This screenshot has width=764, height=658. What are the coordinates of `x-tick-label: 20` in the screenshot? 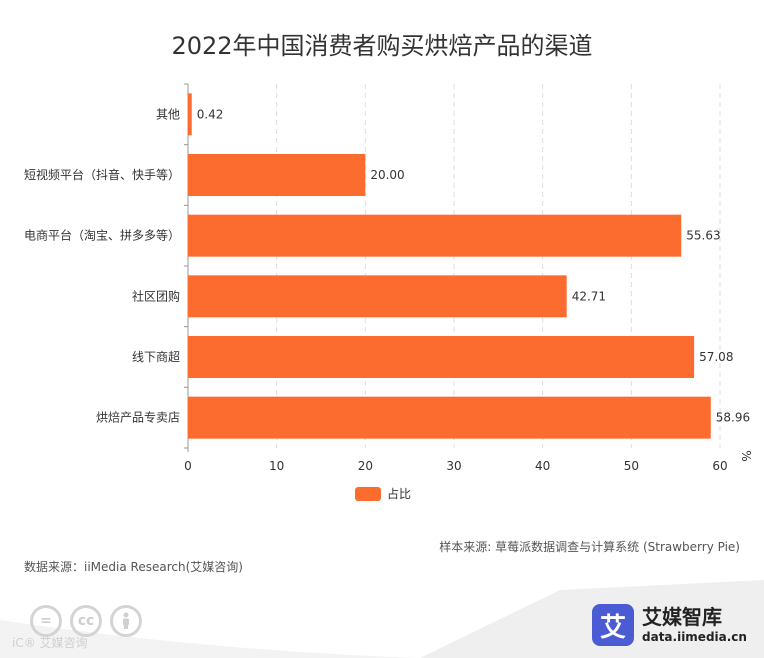 It's located at (365, 466).